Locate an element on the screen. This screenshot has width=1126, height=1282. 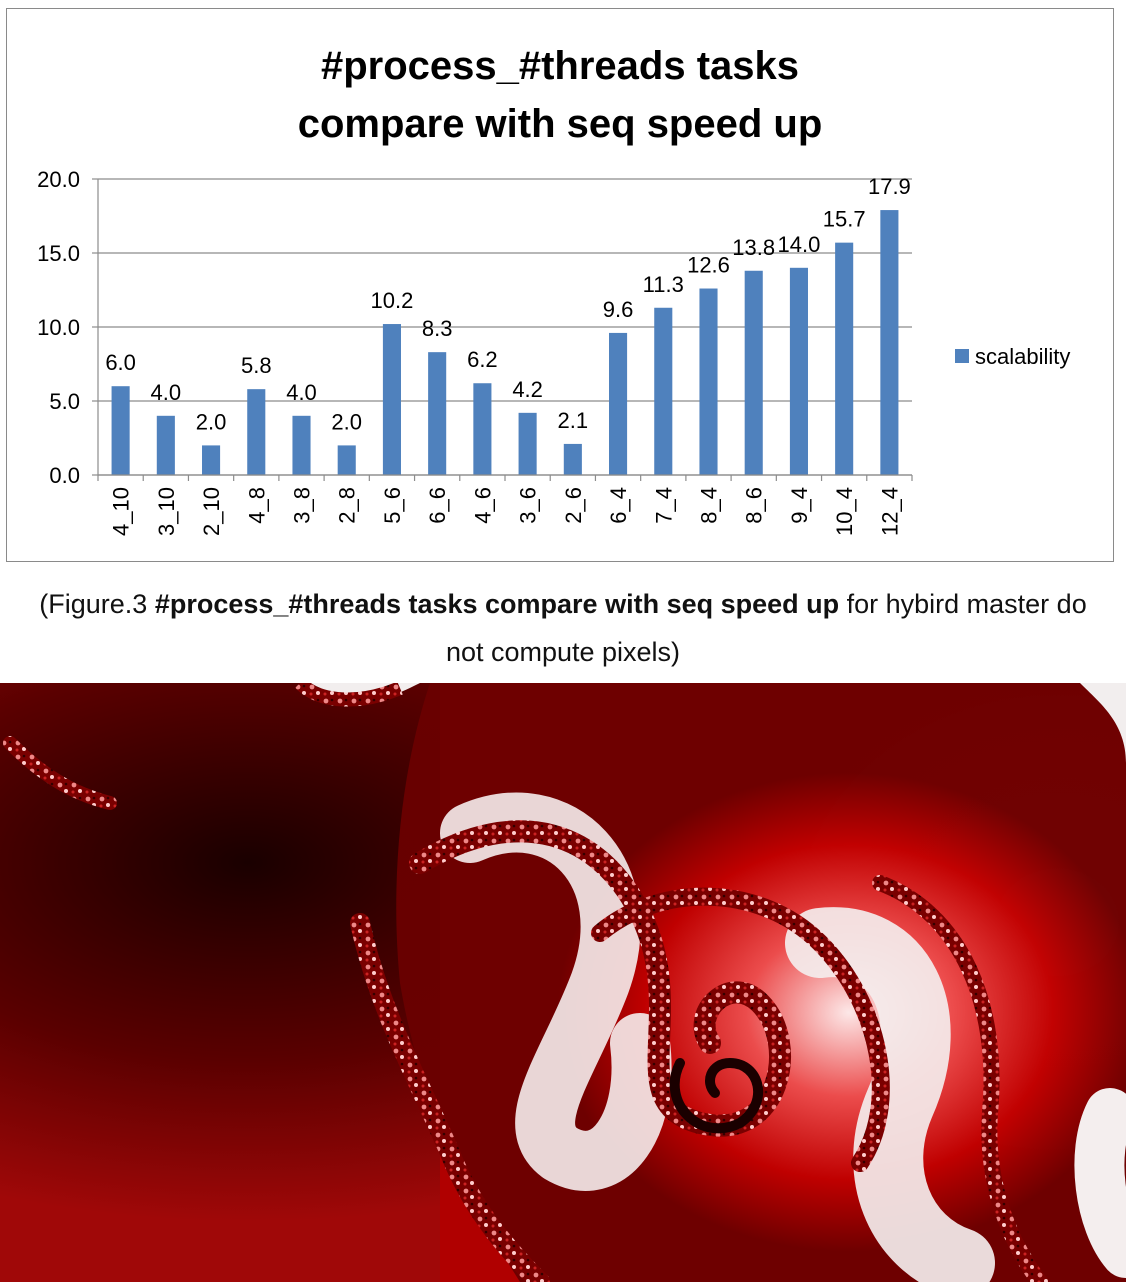
chart-title-line2: compare with seq speed up is located at coordinates (560, 124).